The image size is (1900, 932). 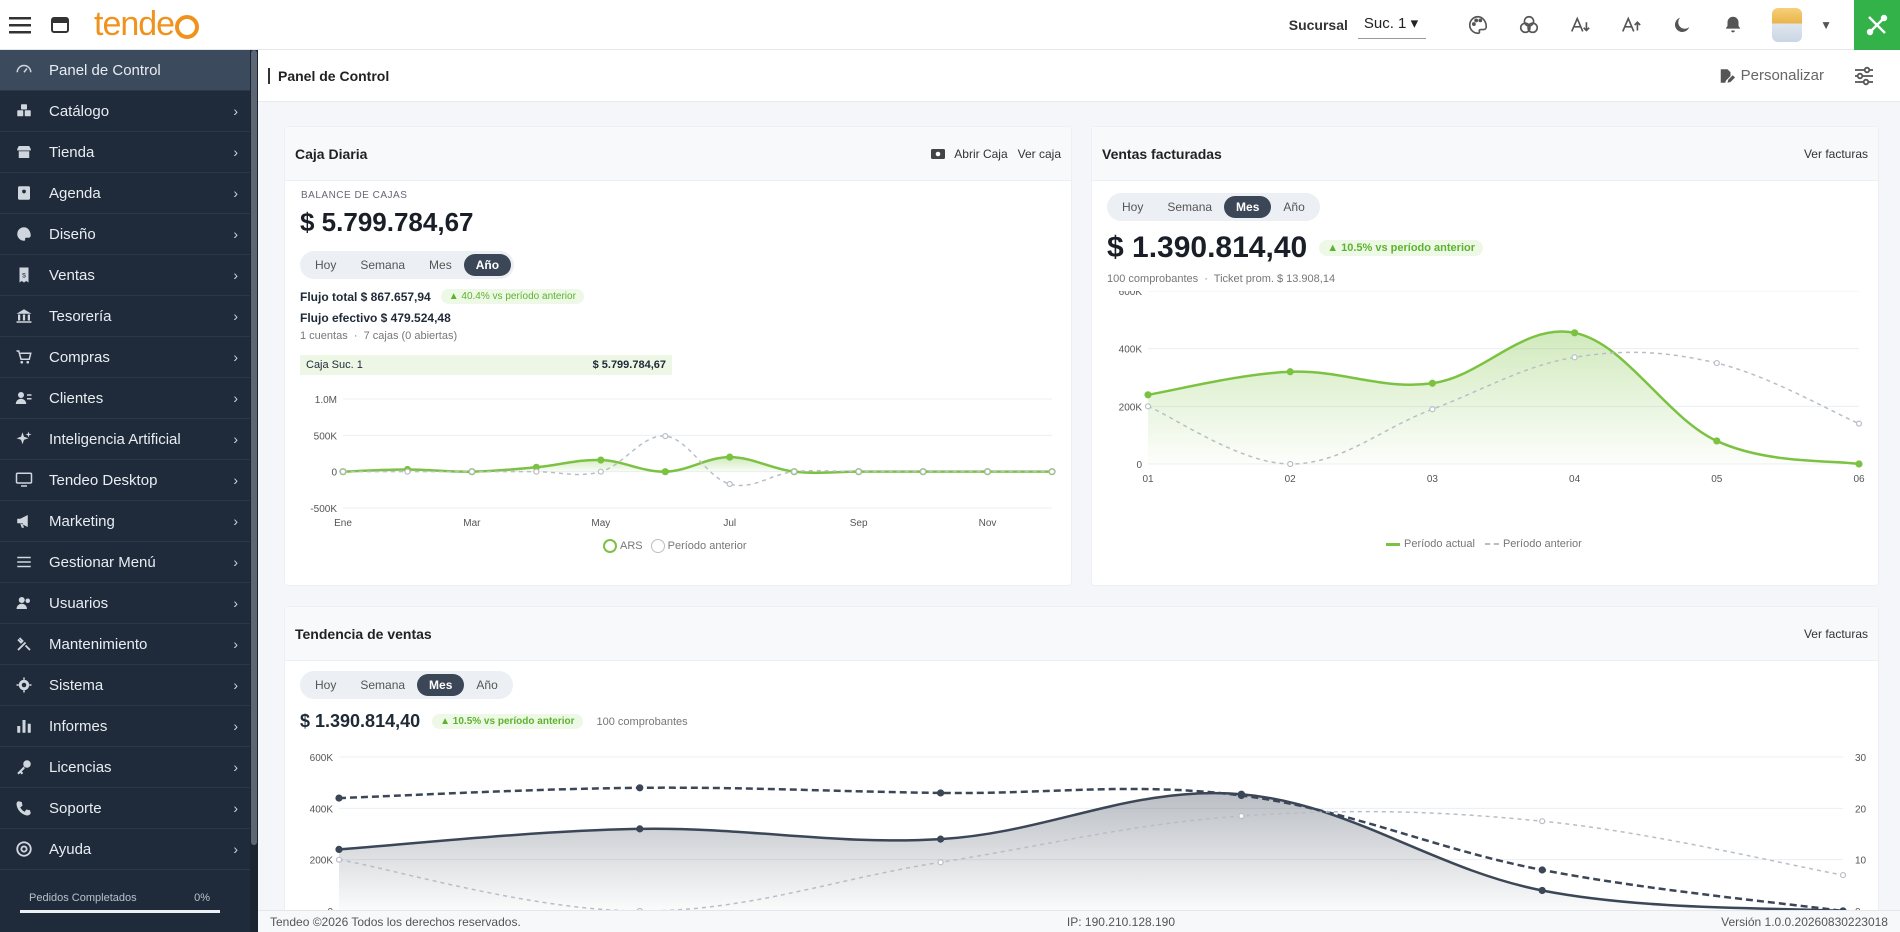 I want to click on sidebar-item-mantenimiento: Mantenimiento ›, so click(x=125, y=644).